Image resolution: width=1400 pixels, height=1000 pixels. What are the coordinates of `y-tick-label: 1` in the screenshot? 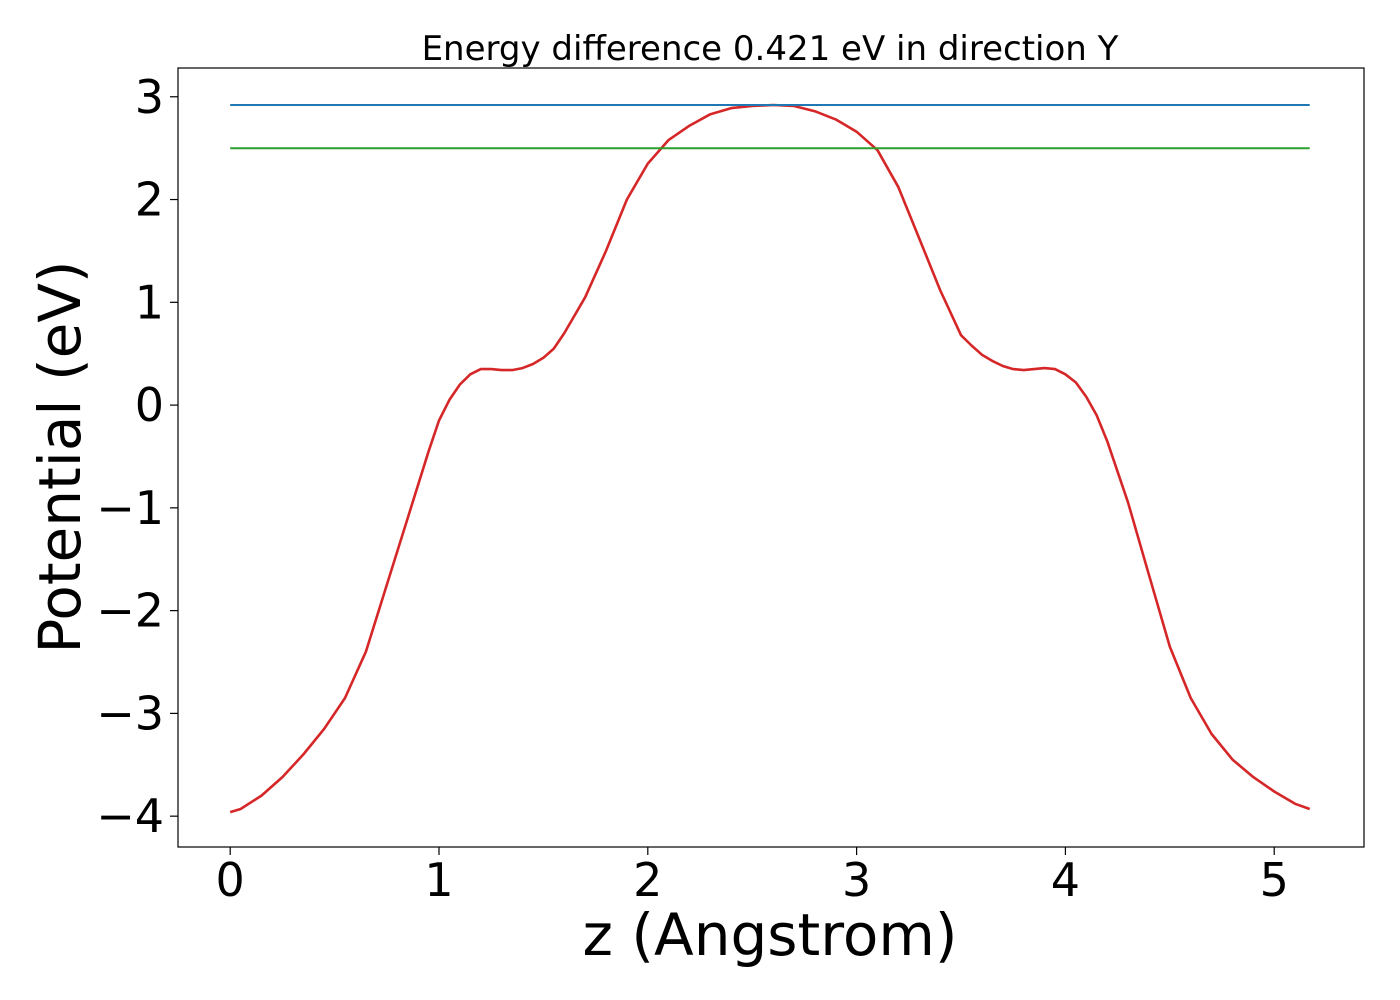 It's located at (149, 302).